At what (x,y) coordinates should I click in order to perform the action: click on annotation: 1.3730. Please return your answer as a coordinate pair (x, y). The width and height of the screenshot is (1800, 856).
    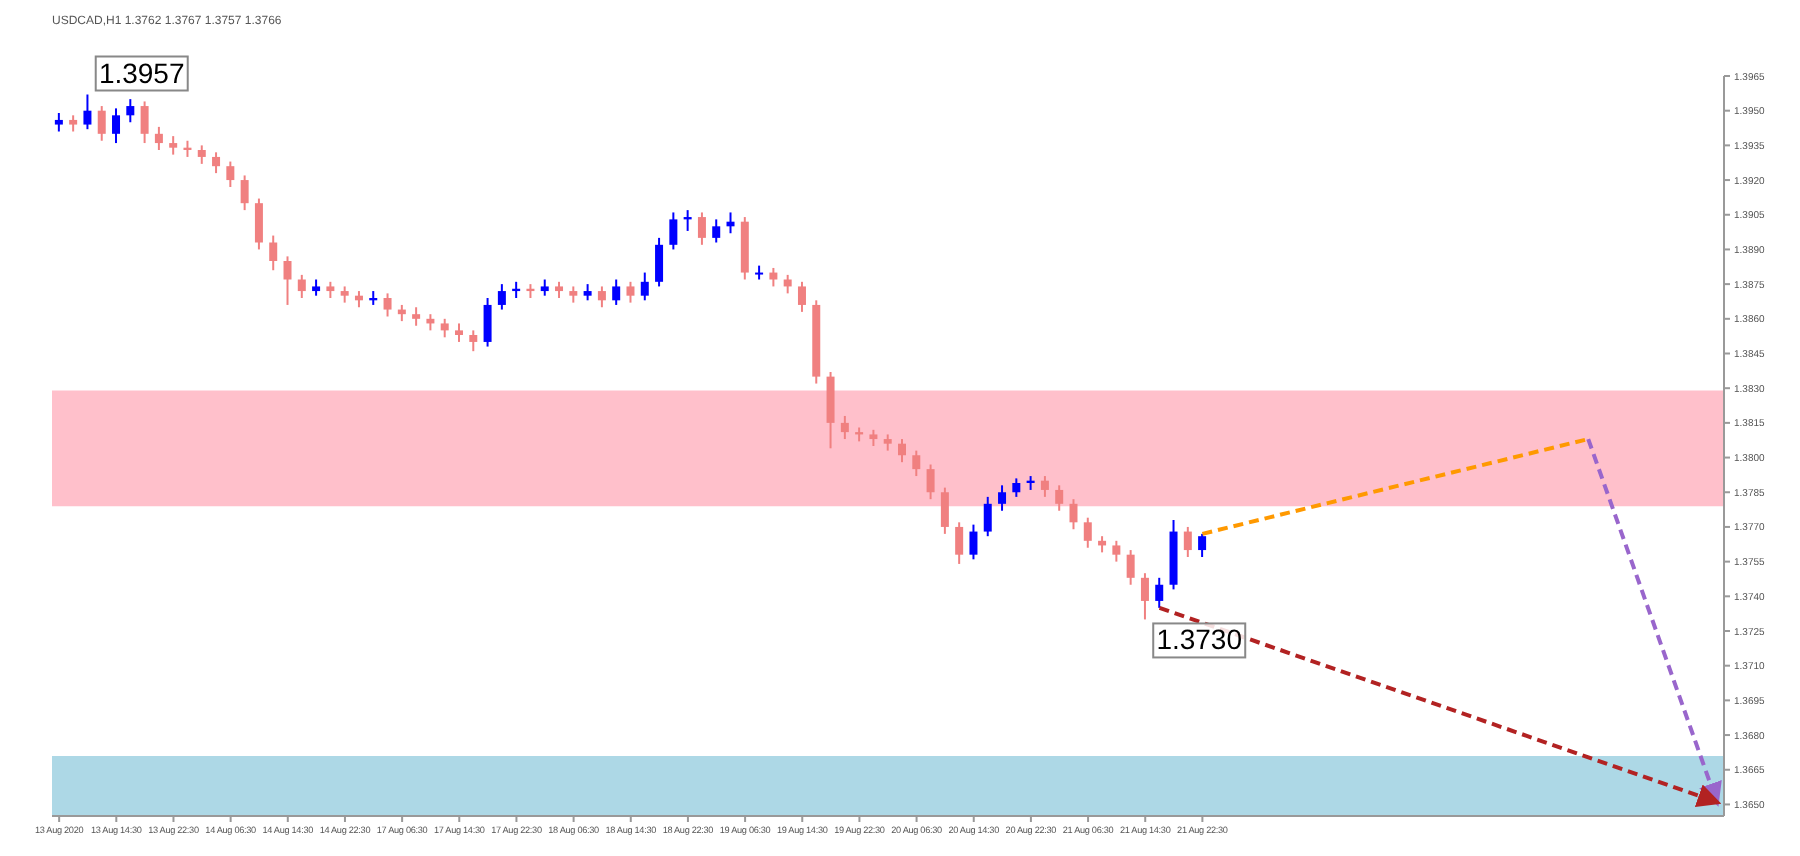
    Looking at the image, I should click on (1199, 639).